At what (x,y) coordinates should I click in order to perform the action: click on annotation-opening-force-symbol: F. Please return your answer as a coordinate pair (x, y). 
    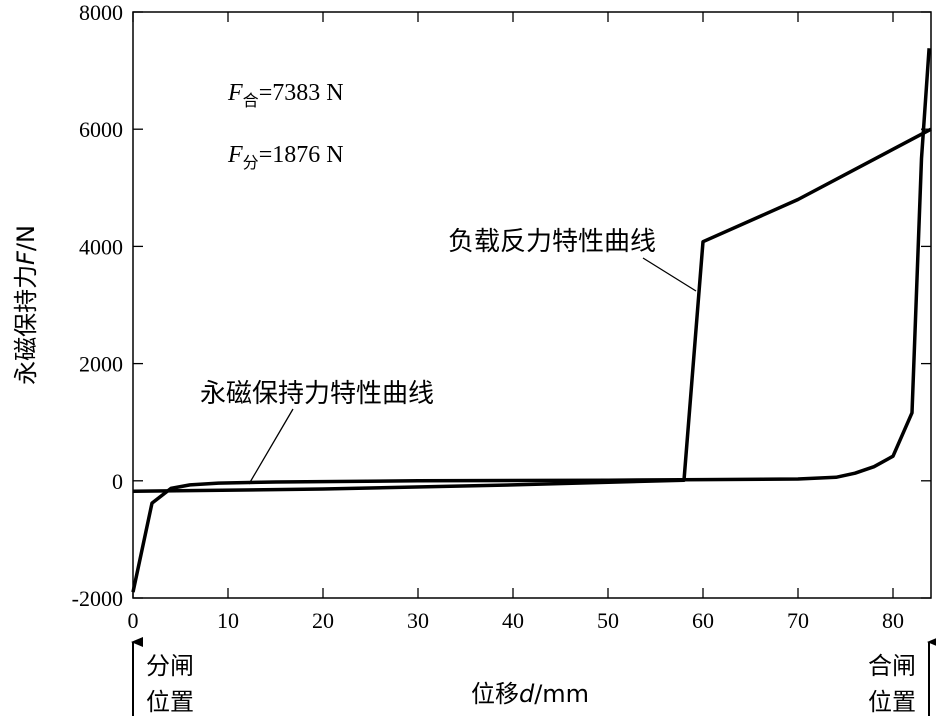
    Looking at the image, I should click on (235, 155).